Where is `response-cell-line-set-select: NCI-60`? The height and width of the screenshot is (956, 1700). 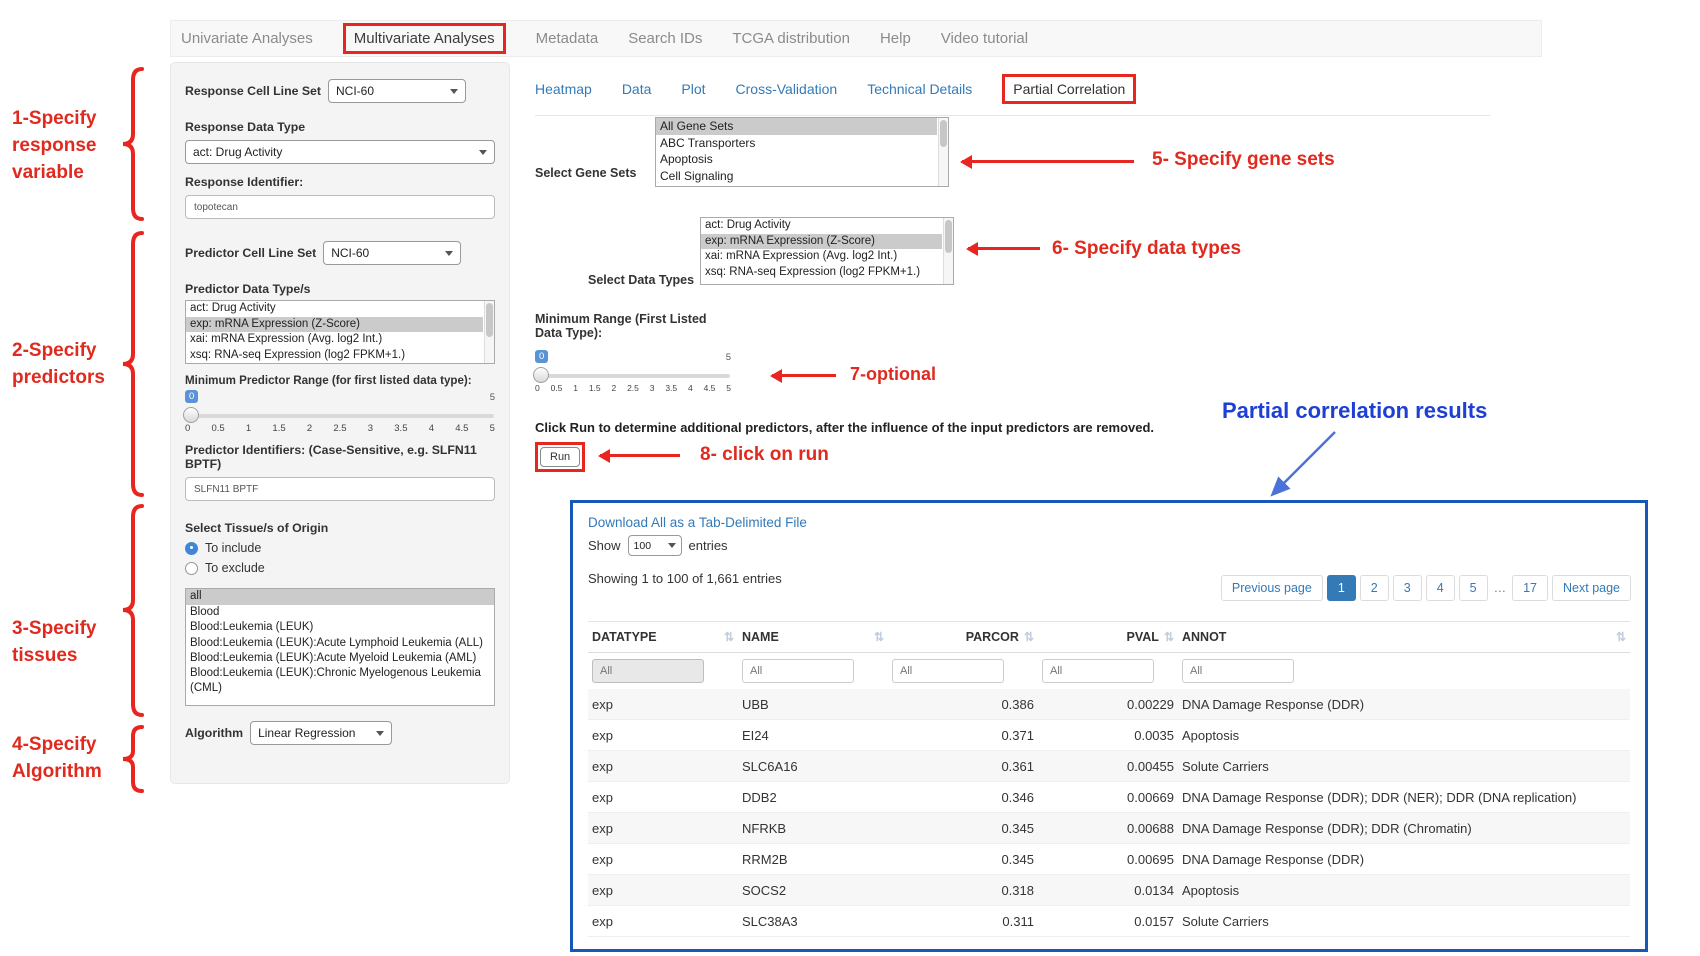 response-cell-line-set-select: NCI-60 is located at coordinates (397, 91).